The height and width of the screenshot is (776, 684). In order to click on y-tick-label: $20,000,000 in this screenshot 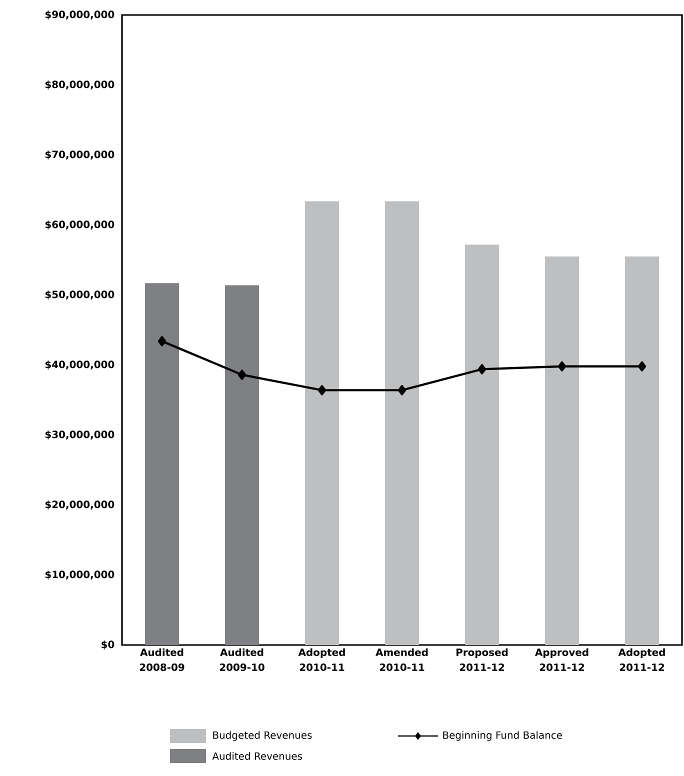, I will do `click(79, 505)`.